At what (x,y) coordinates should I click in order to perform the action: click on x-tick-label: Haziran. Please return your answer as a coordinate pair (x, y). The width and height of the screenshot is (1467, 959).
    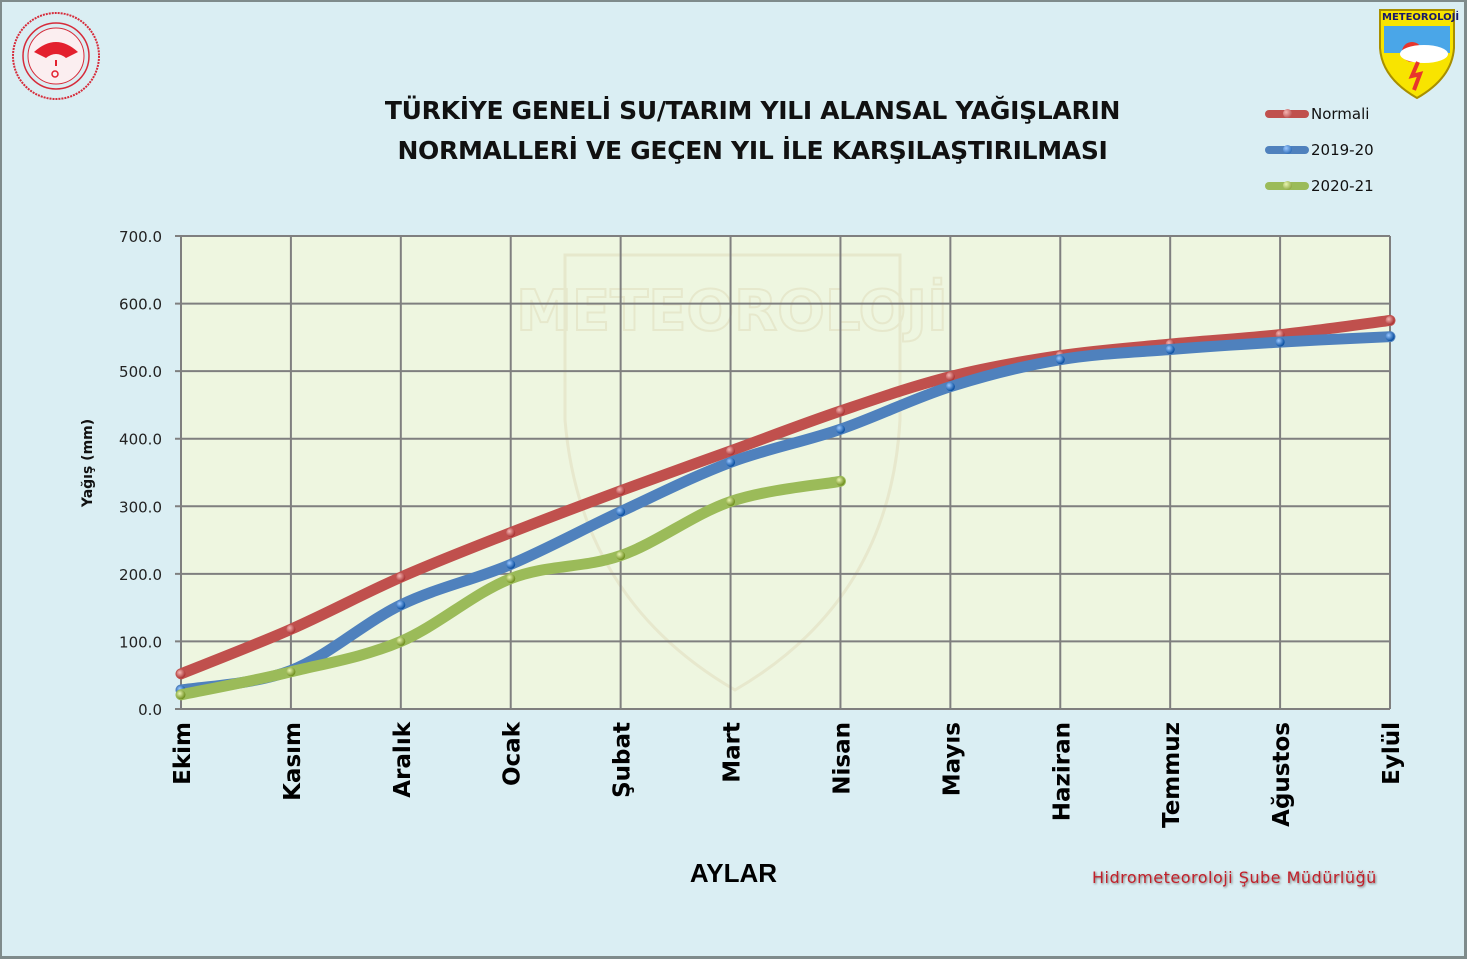
    Looking at the image, I should click on (1062, 771).